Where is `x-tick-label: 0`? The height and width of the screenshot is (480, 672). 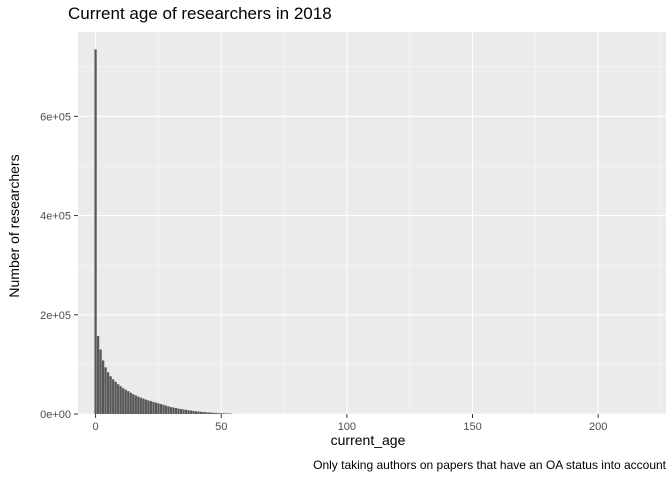 x-tick-label: 0 is located at coordinates (96, 427).